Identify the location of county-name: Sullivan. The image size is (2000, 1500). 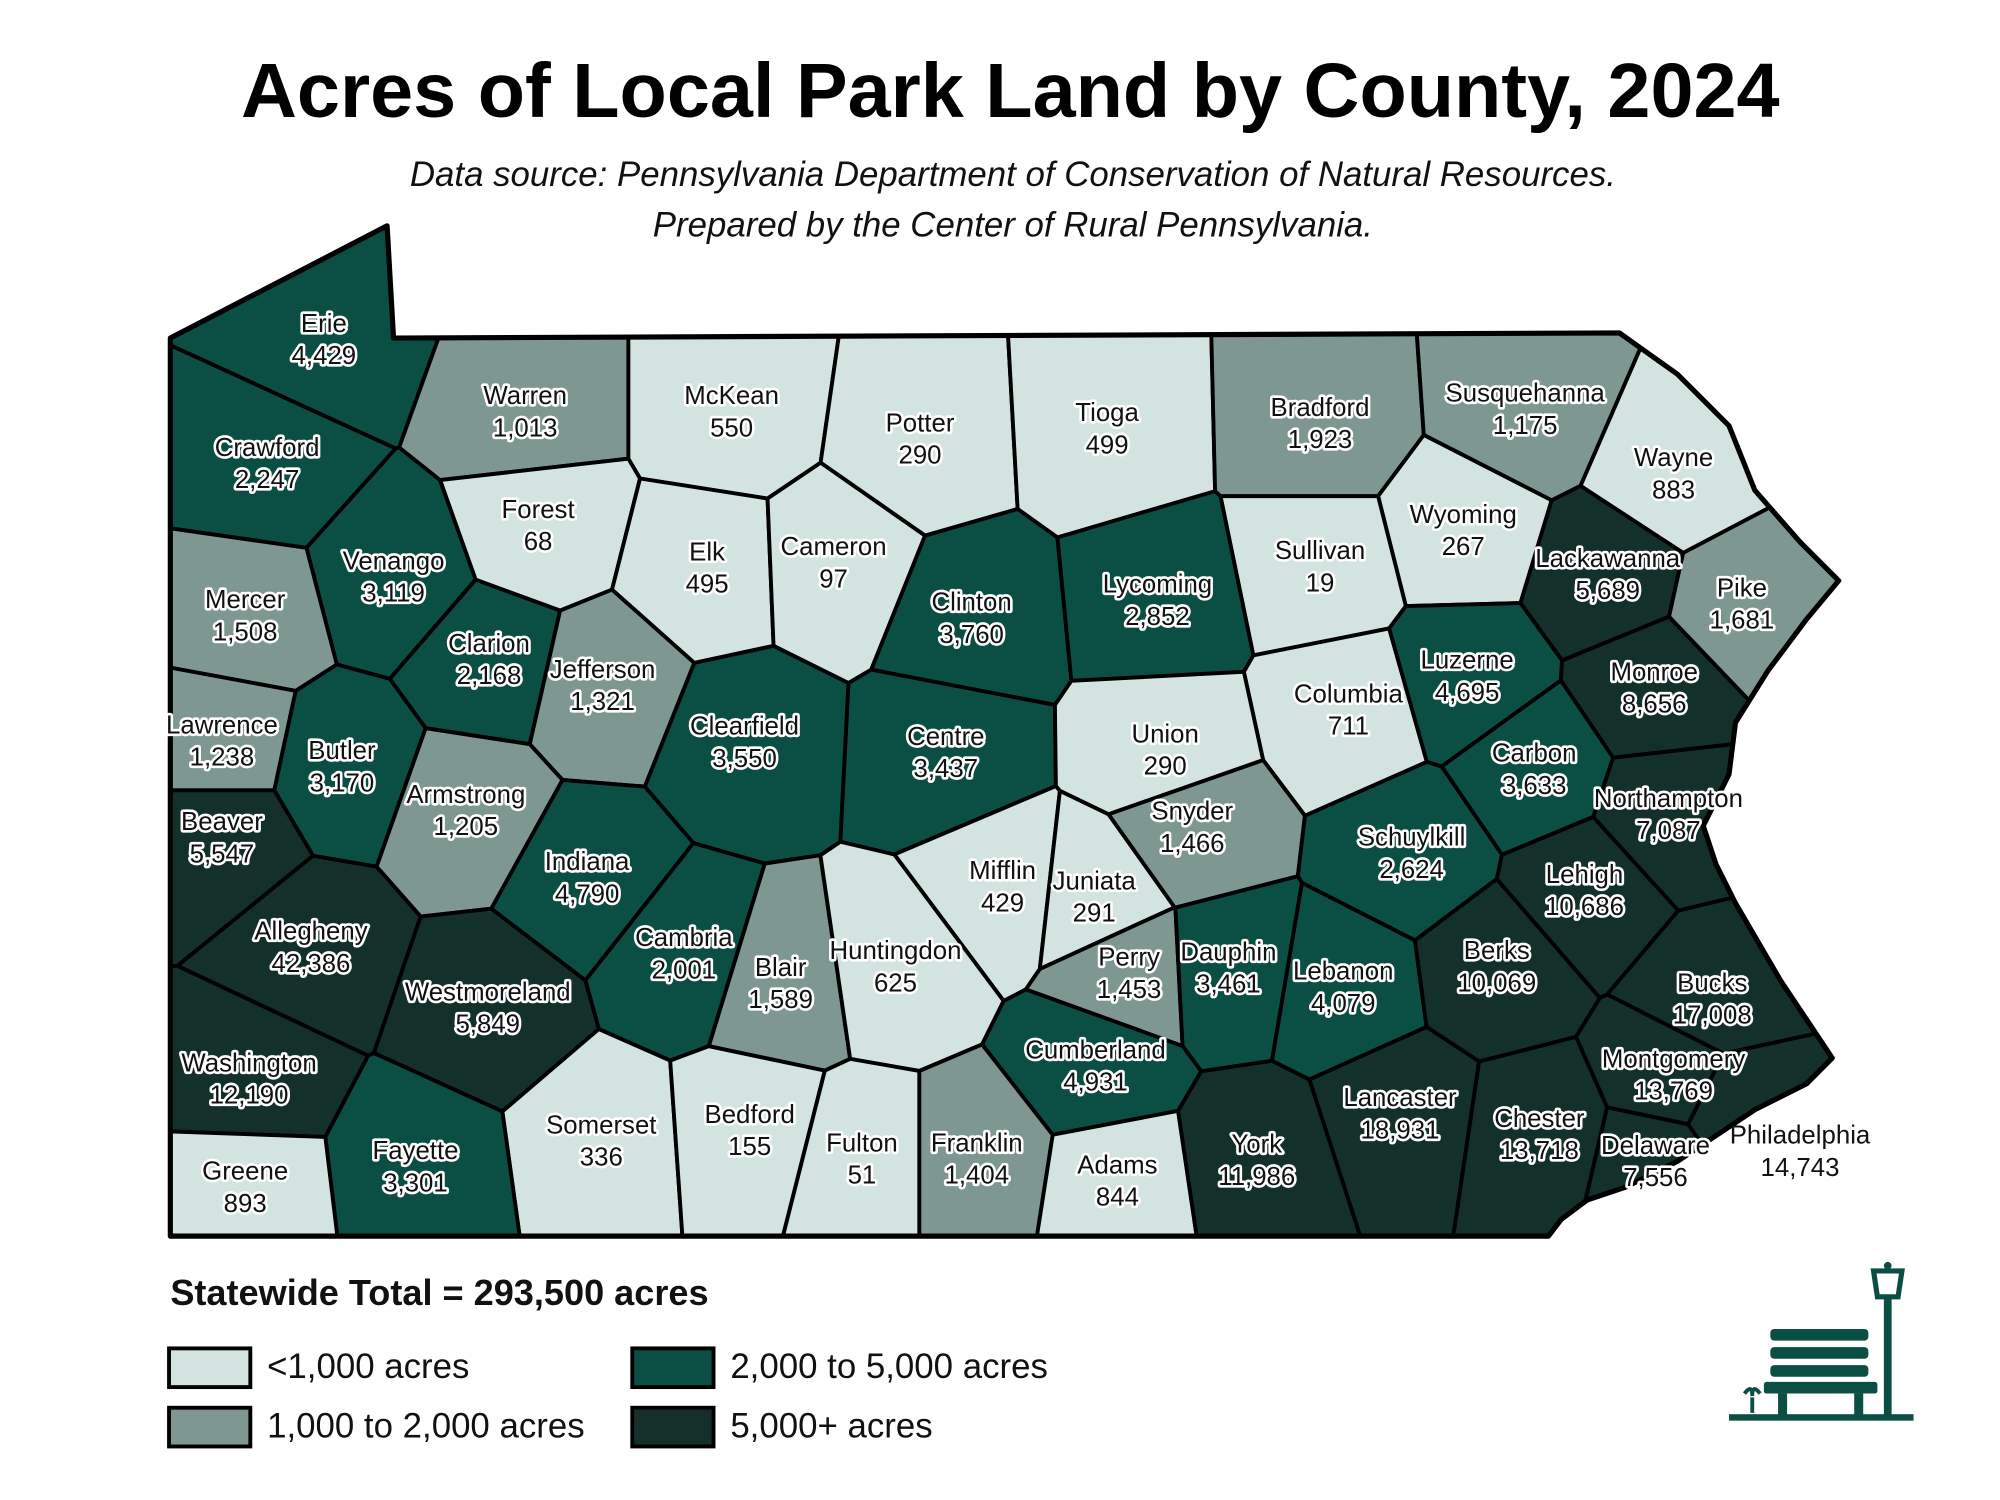
(1320, 551).